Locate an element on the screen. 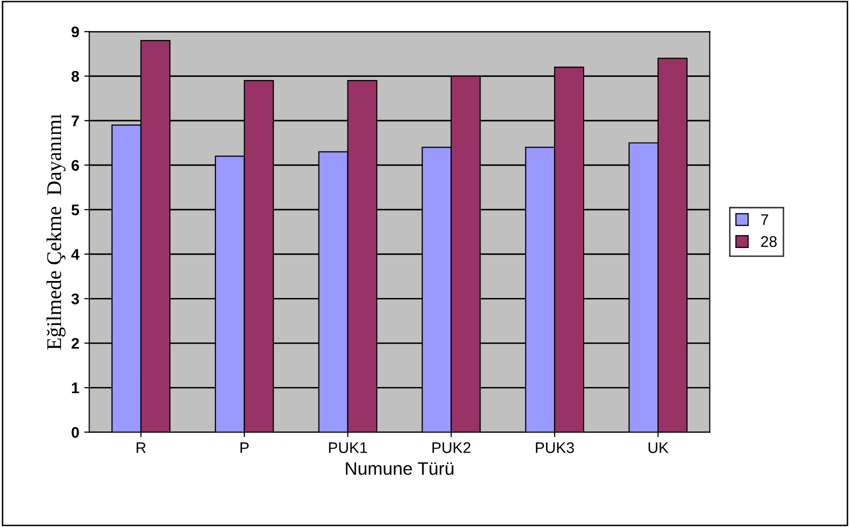  y-tick-label: 0 is located at coordinates (75, 432).